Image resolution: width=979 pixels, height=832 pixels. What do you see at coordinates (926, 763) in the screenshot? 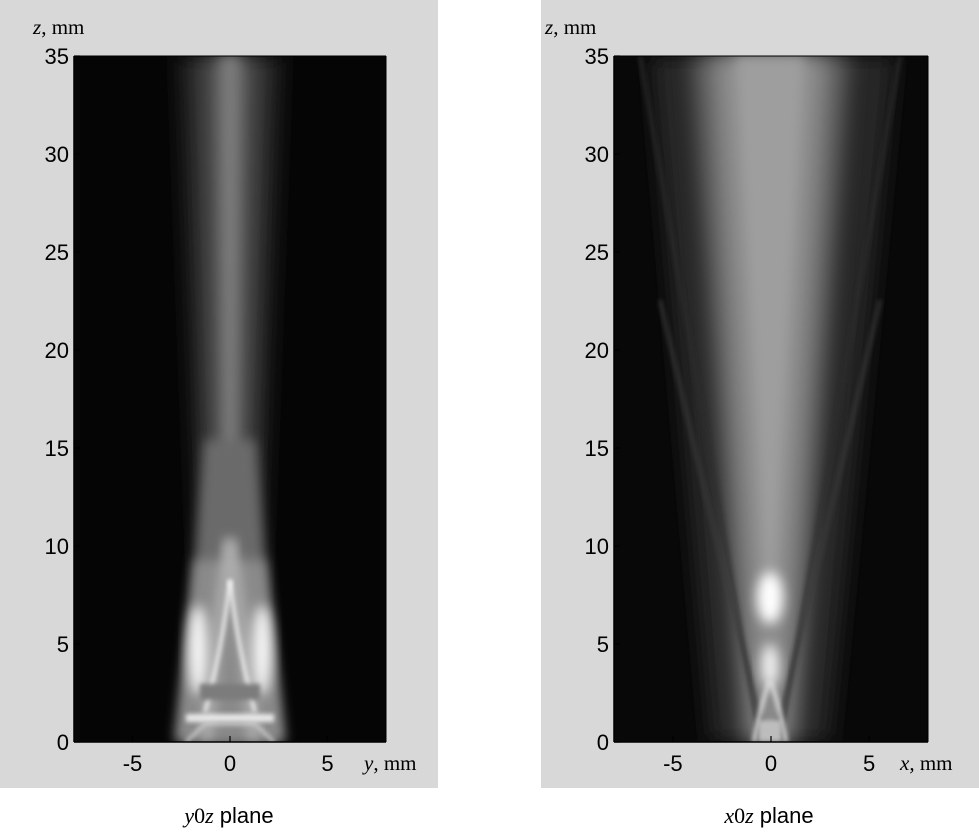
I see `x-axis-label: x, mm` at bounding box center [926, 763].